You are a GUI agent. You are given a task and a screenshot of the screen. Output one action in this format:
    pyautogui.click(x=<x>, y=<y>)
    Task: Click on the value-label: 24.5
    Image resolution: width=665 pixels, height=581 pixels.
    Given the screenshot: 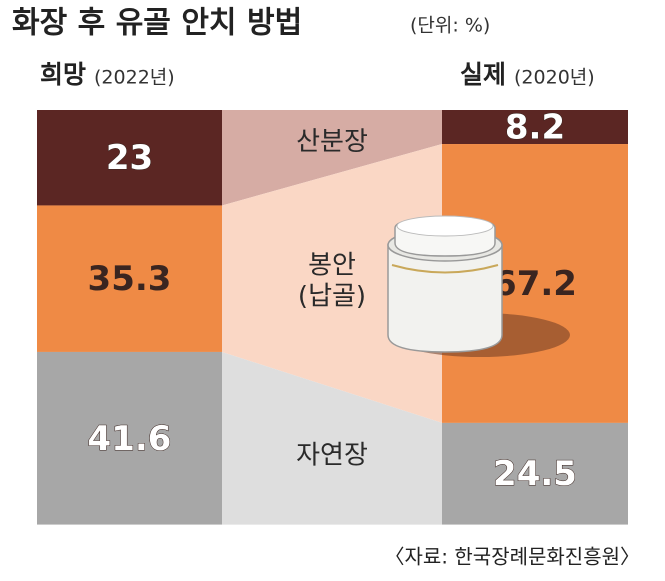 What is the action you would take?
    pyautogui.click(x=535, y=474)
    